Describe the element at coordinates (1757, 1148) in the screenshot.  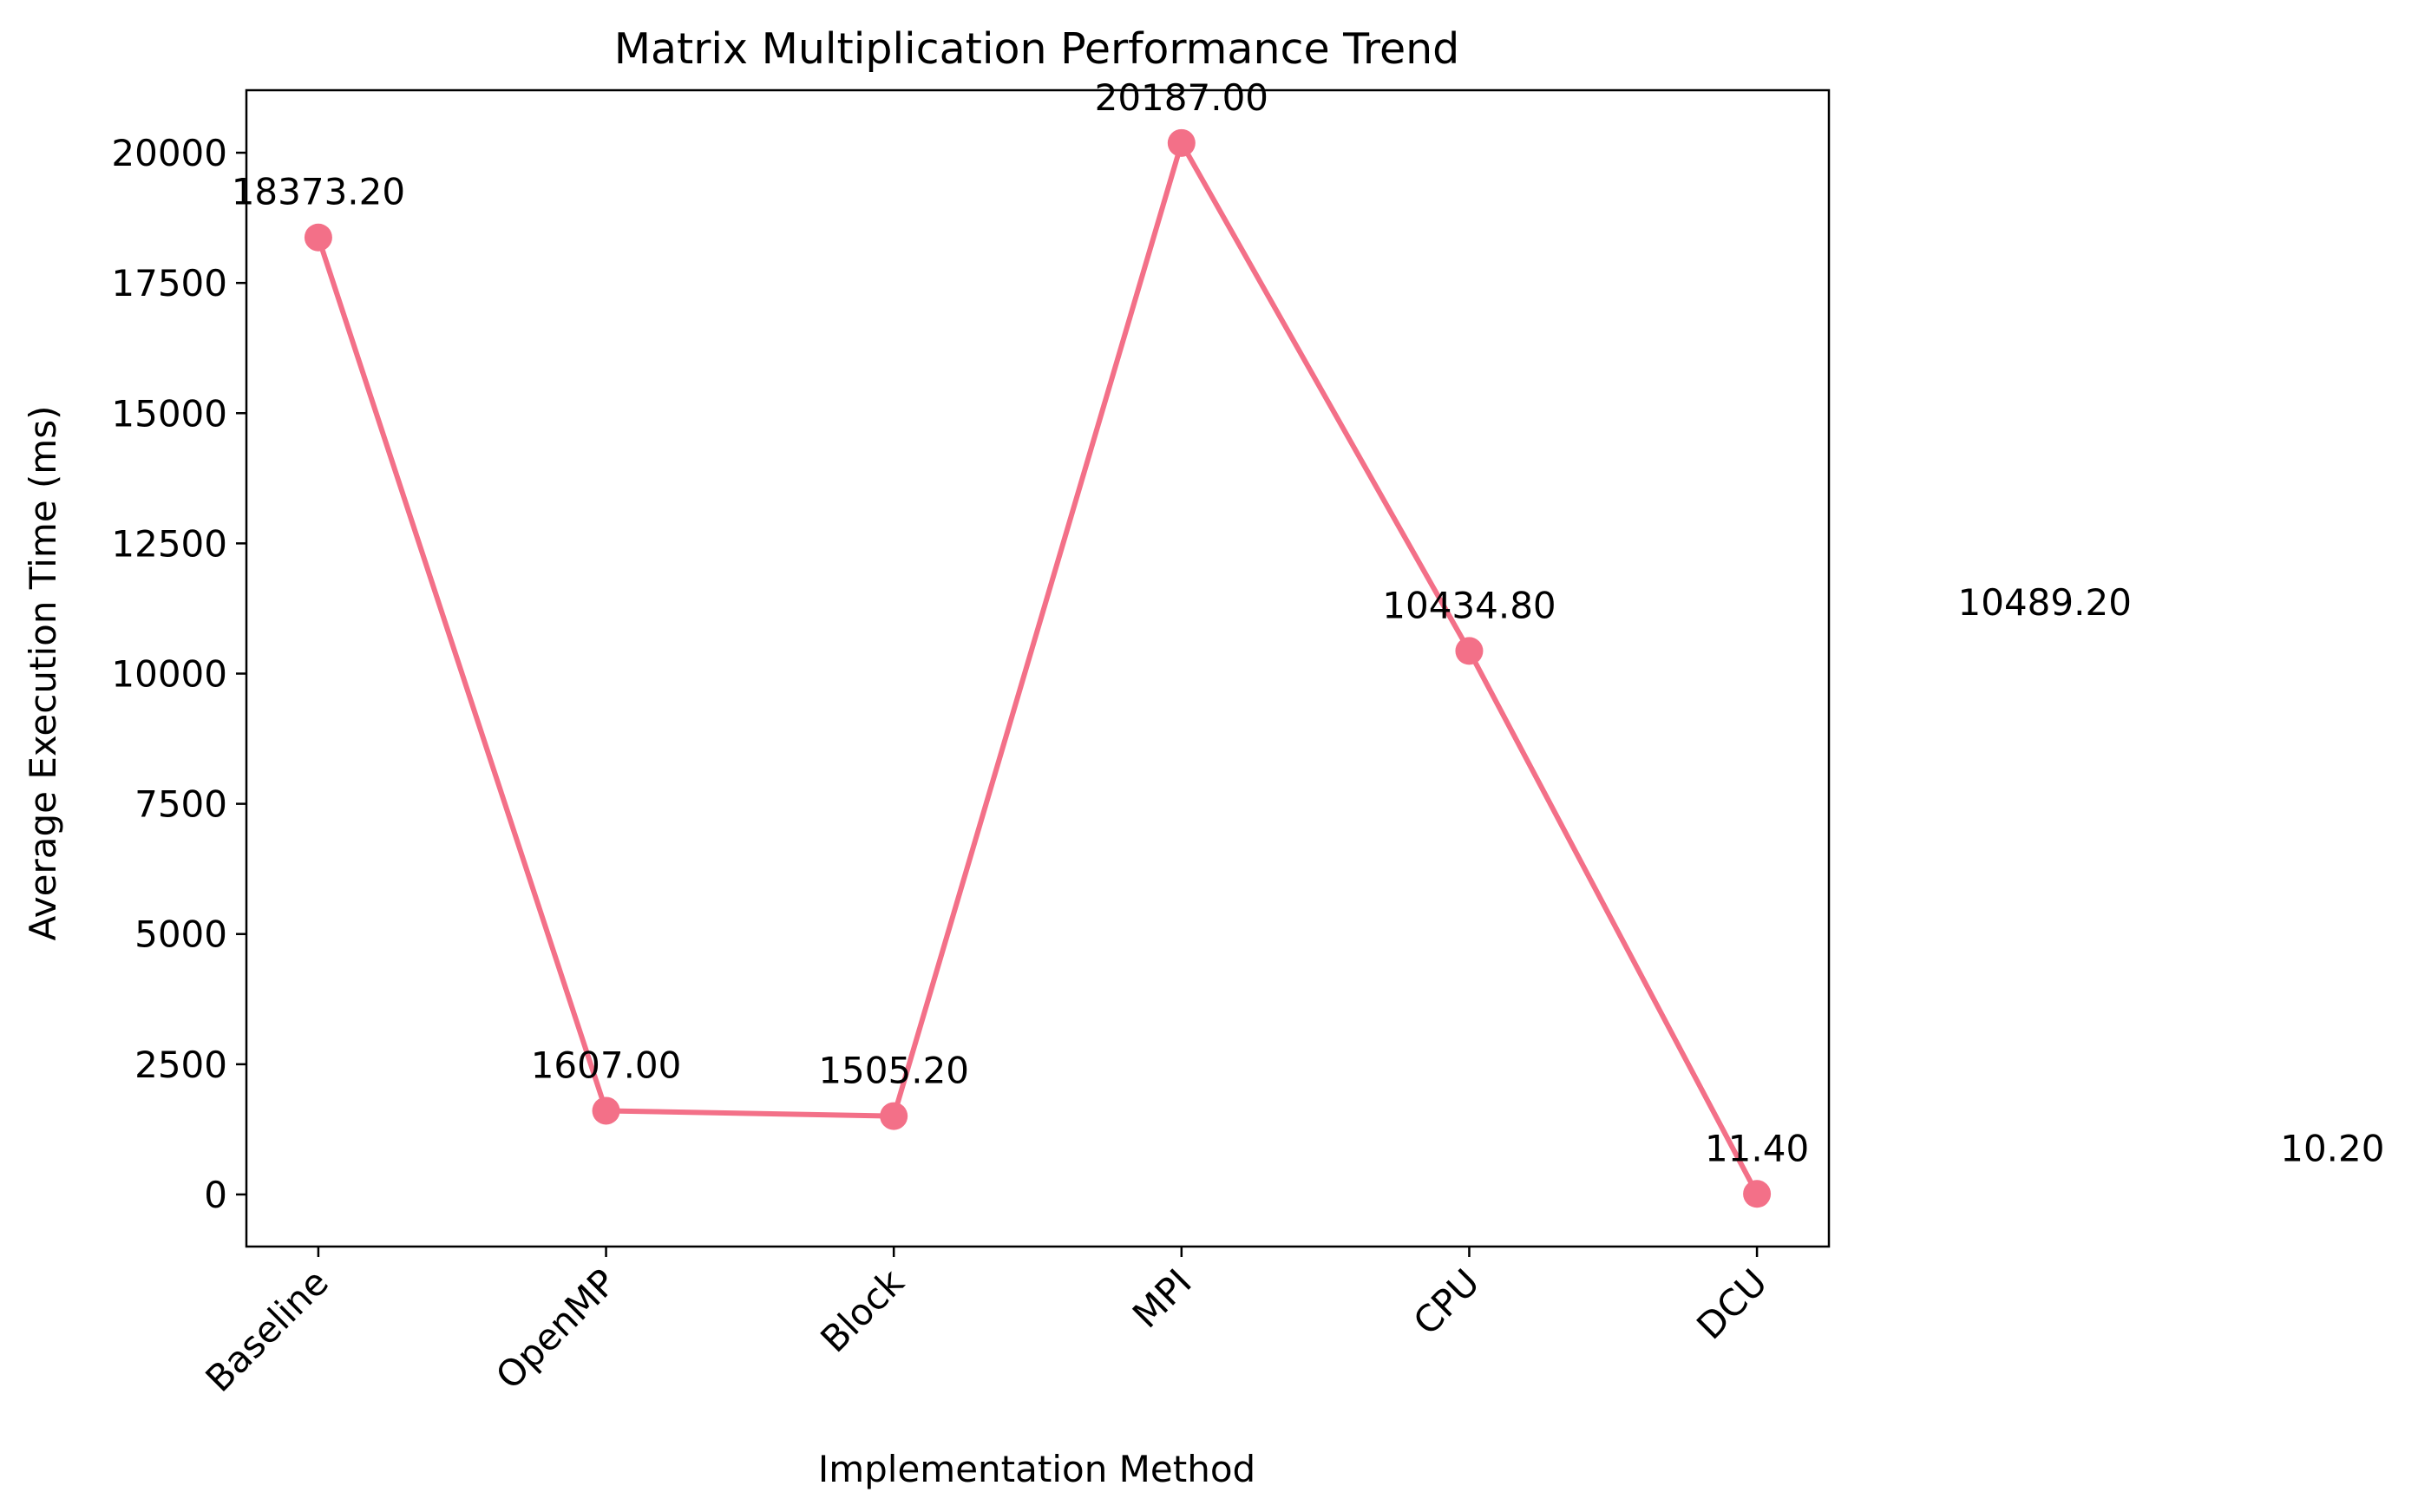
I see `data-label: 11.40` at that location.